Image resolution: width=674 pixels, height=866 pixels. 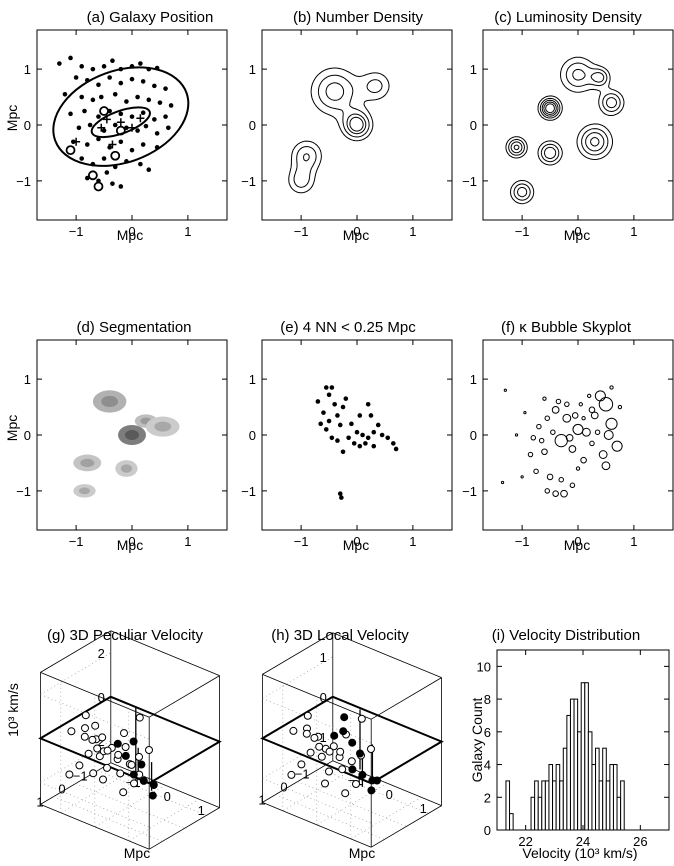 What do you see at coordinates (522, 541) in the screenshot?
I see `x-tick-label: −1` at bounding box center [522, 541].